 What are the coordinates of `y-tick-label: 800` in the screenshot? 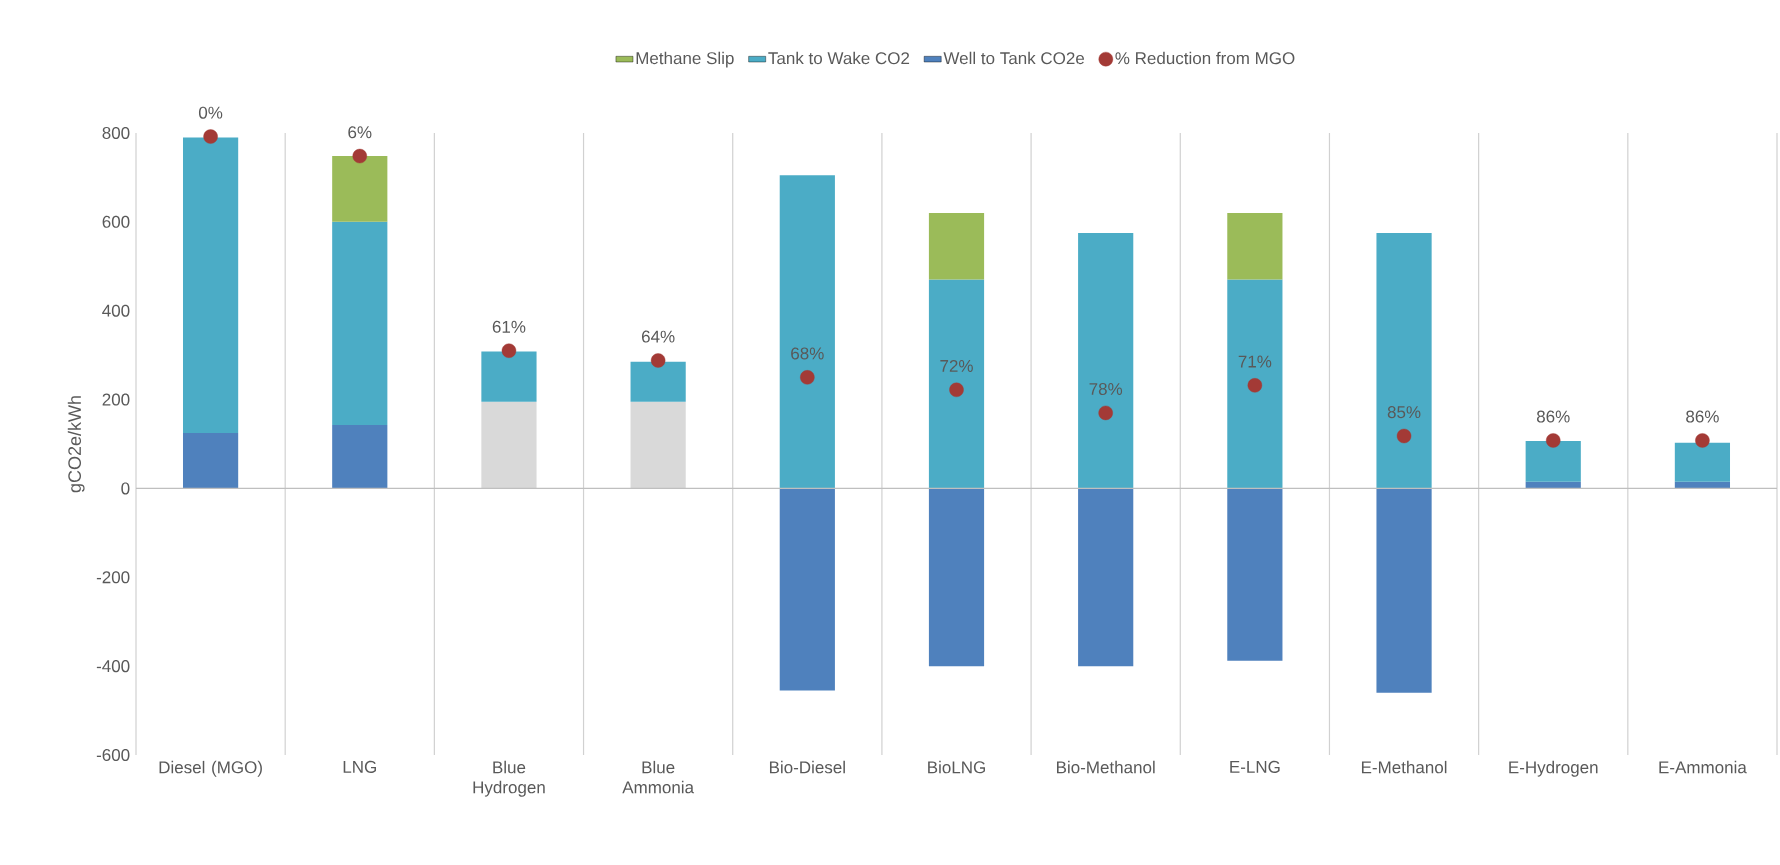 It's located at (116, 133).